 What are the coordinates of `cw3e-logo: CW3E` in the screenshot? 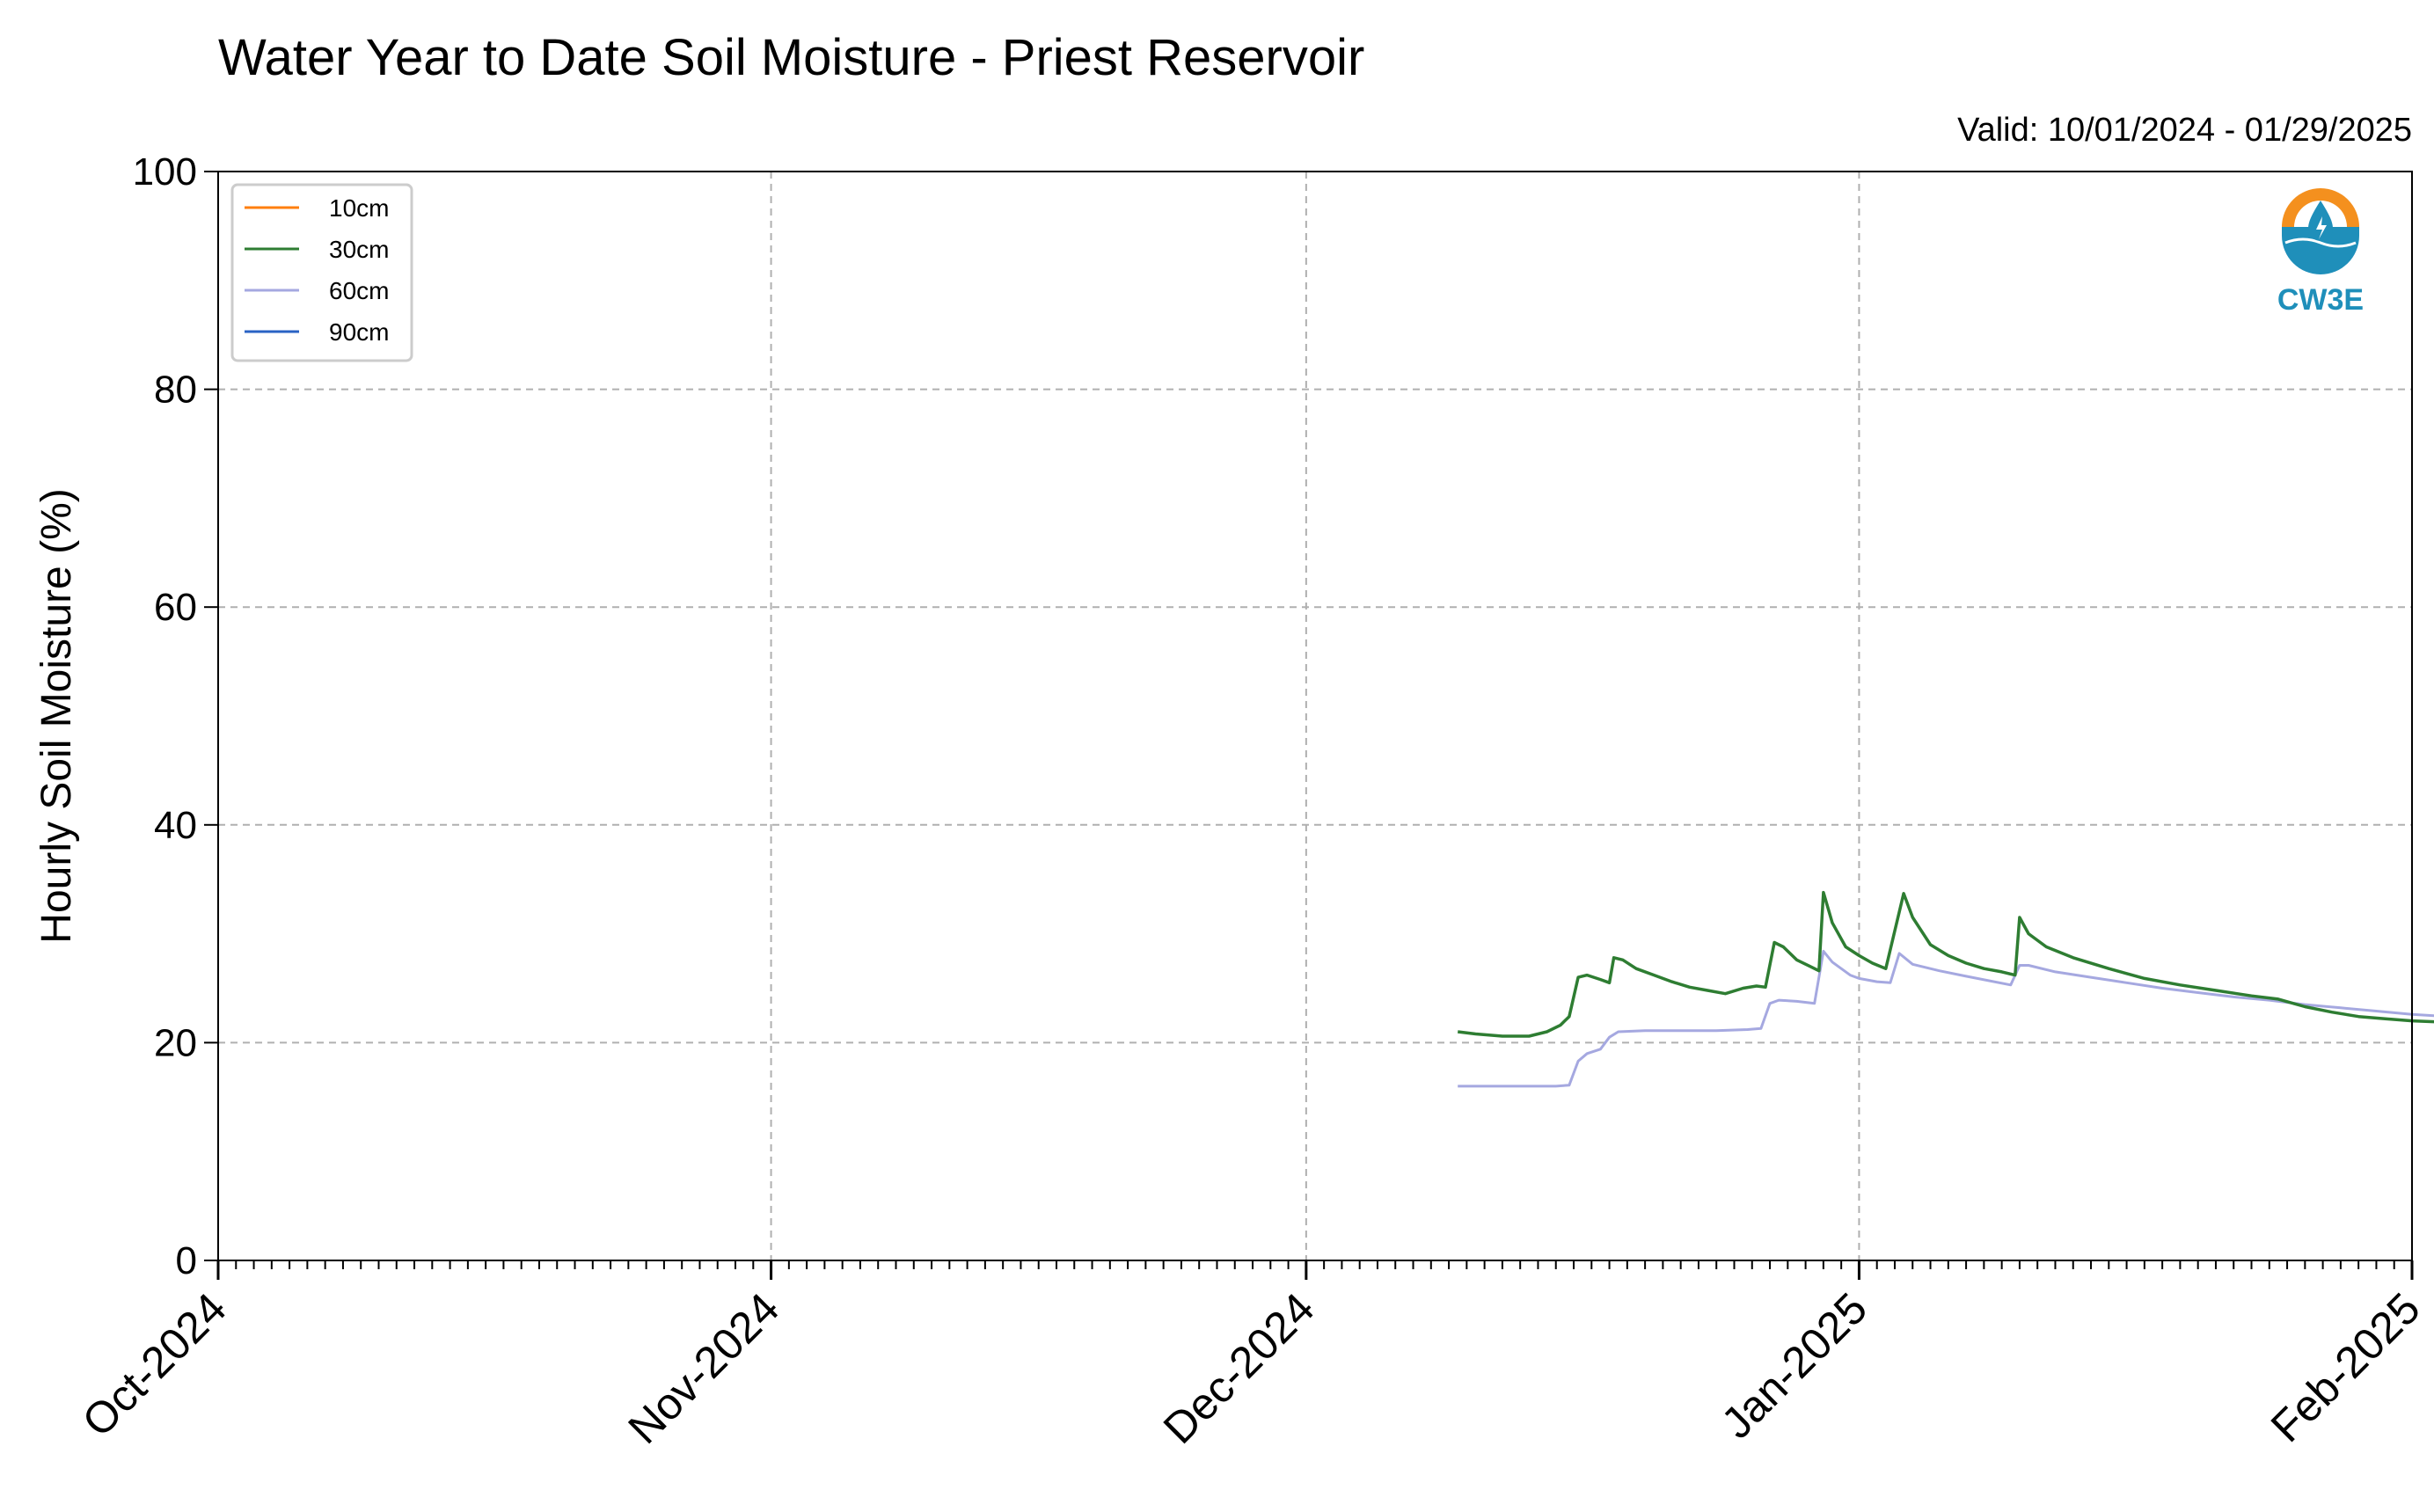 It's located at (2321, 252).